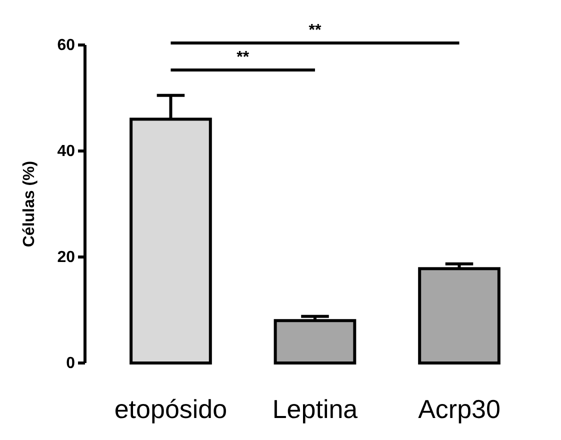 The image size is (561, 440). Describe the element at coordinates (71, 363) in the screenshot. I see `y-tick-label: 0` at that location.